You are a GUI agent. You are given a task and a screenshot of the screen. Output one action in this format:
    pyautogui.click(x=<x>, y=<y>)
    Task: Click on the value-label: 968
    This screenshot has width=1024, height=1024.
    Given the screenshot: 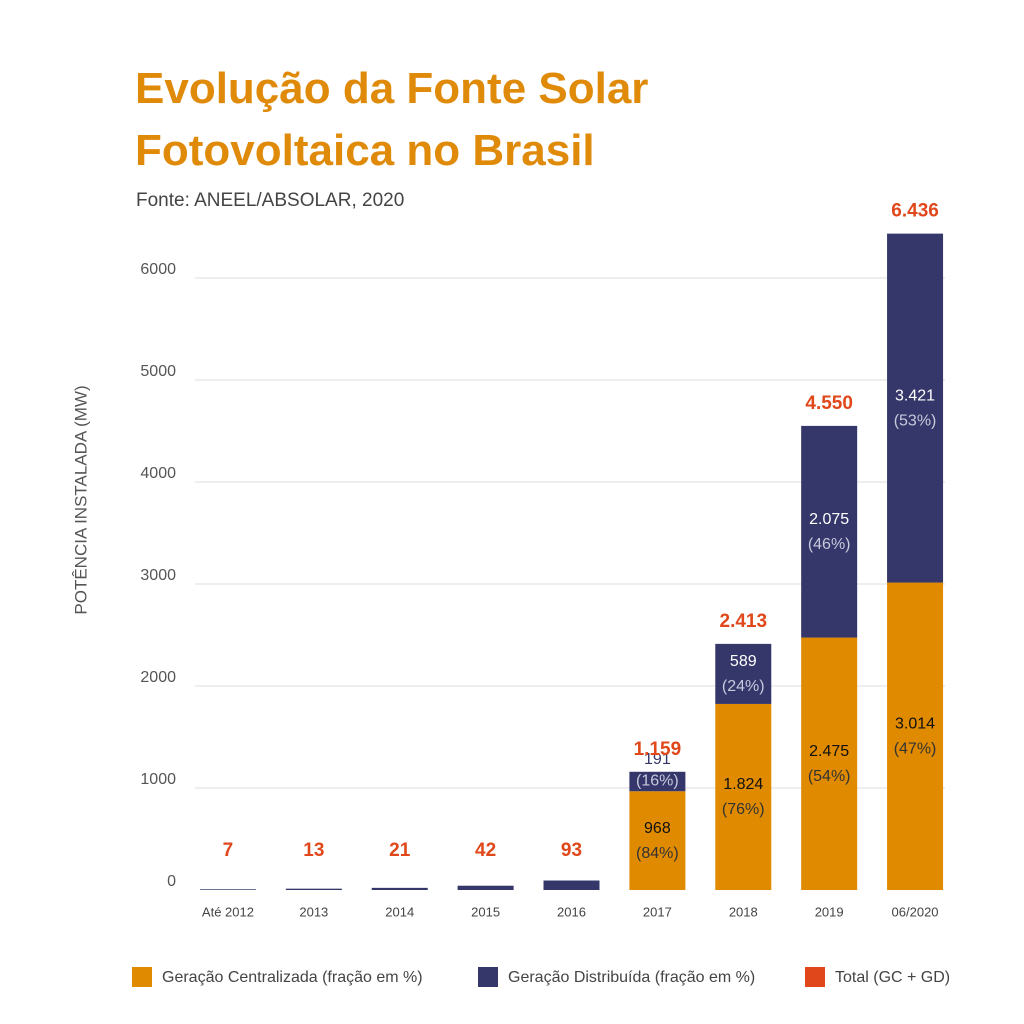 What is the action you would take?
    pyautogui.click(x=657, y=828)
    